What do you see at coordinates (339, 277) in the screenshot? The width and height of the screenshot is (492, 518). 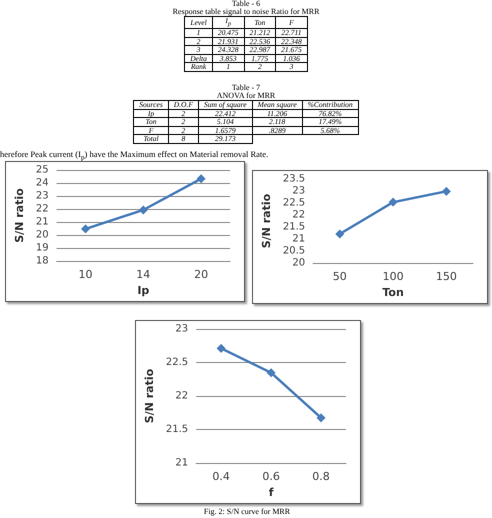 I see `x-tick-label: 50` at bounding box center [339, 277].